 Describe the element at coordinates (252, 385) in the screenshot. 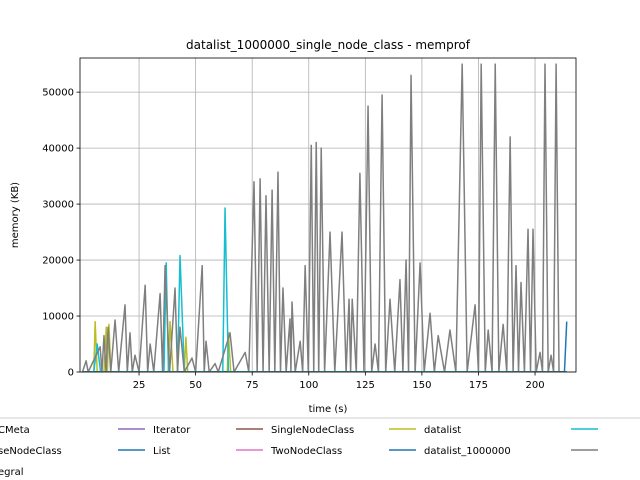

I see `x-tick-label: 75` at that location.